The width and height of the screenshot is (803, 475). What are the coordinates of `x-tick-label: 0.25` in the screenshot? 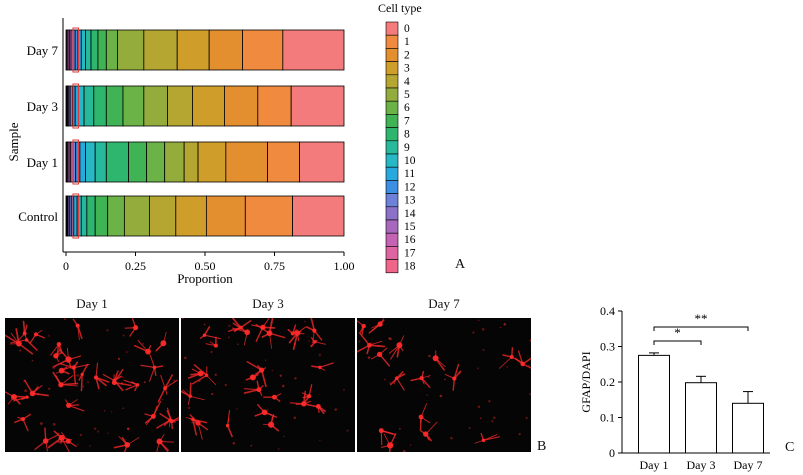 It's located at (135, 266).